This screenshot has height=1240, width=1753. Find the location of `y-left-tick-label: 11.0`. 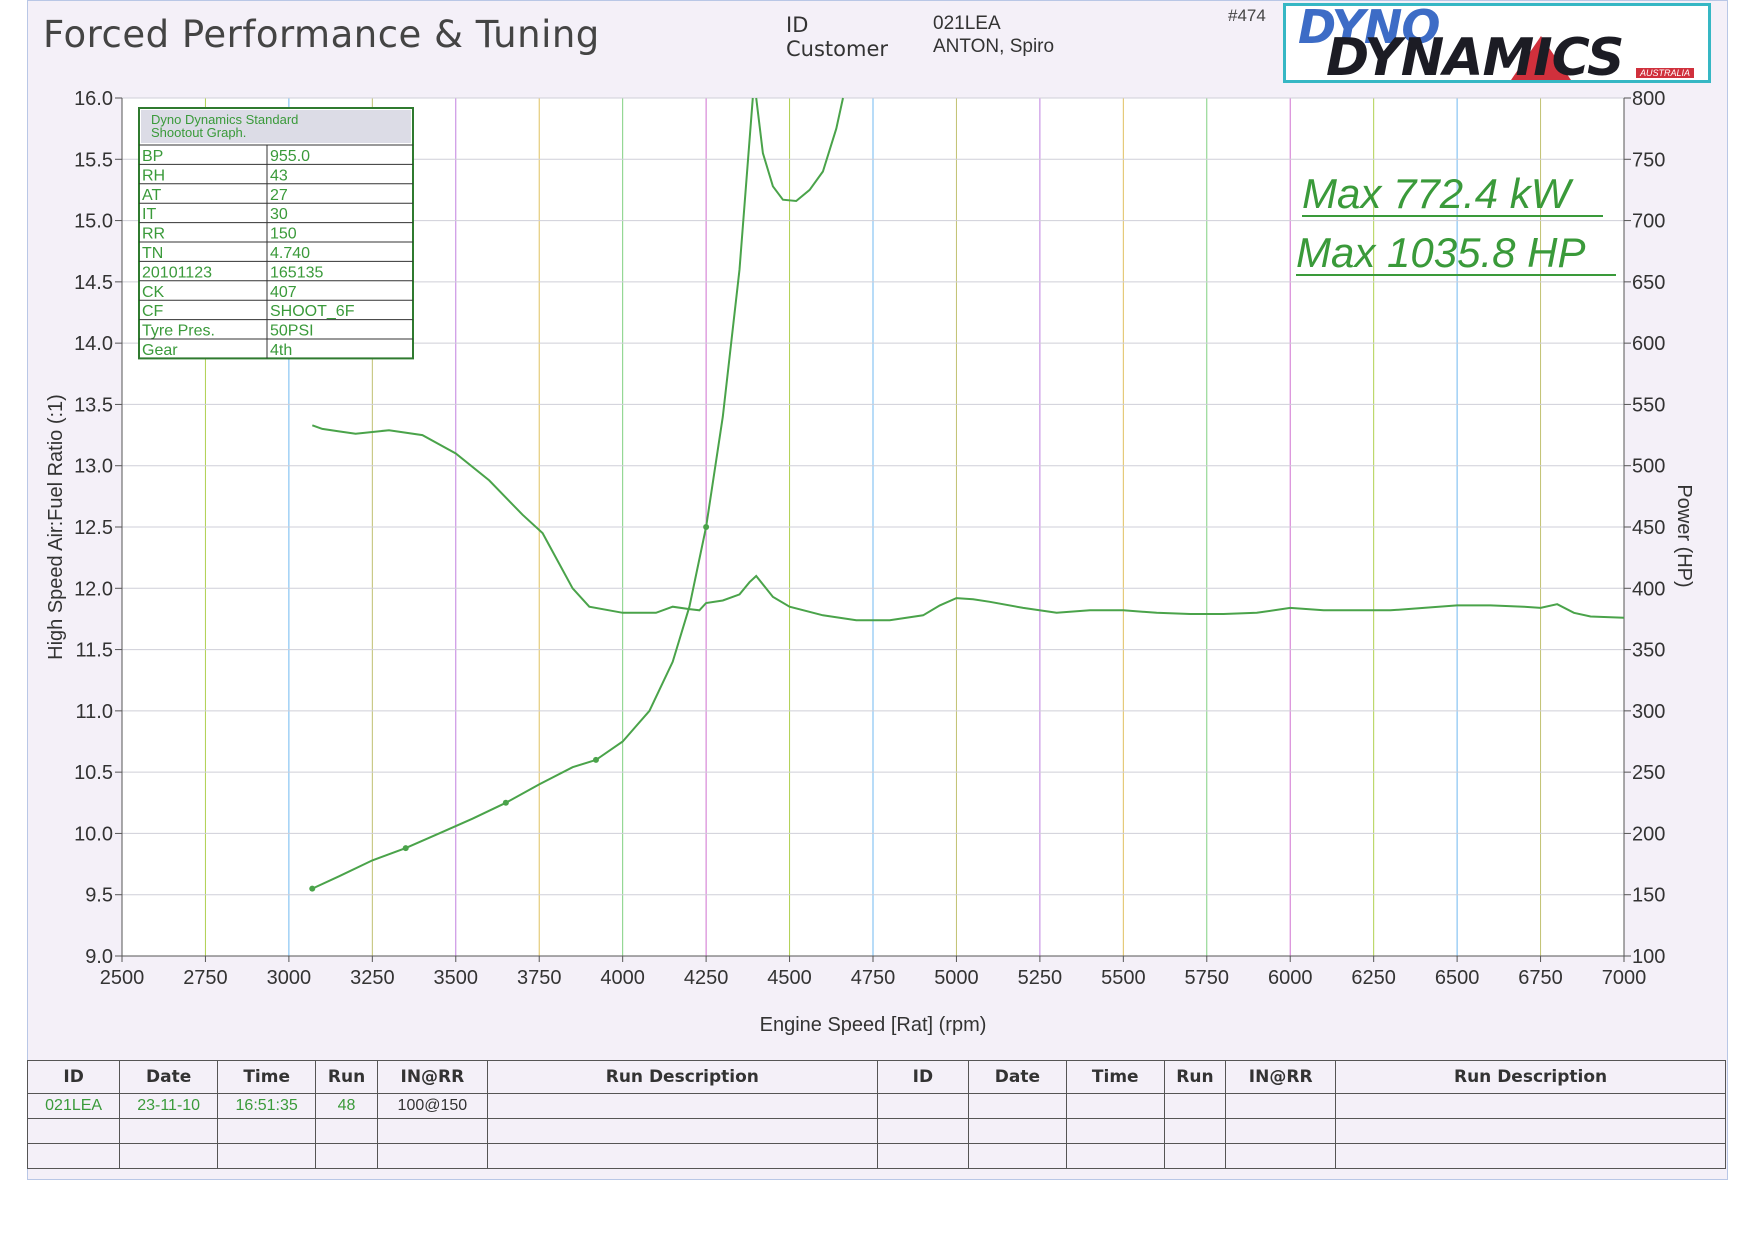

y-left-tick-label: 11.0 is located at coordinates (94, 712).